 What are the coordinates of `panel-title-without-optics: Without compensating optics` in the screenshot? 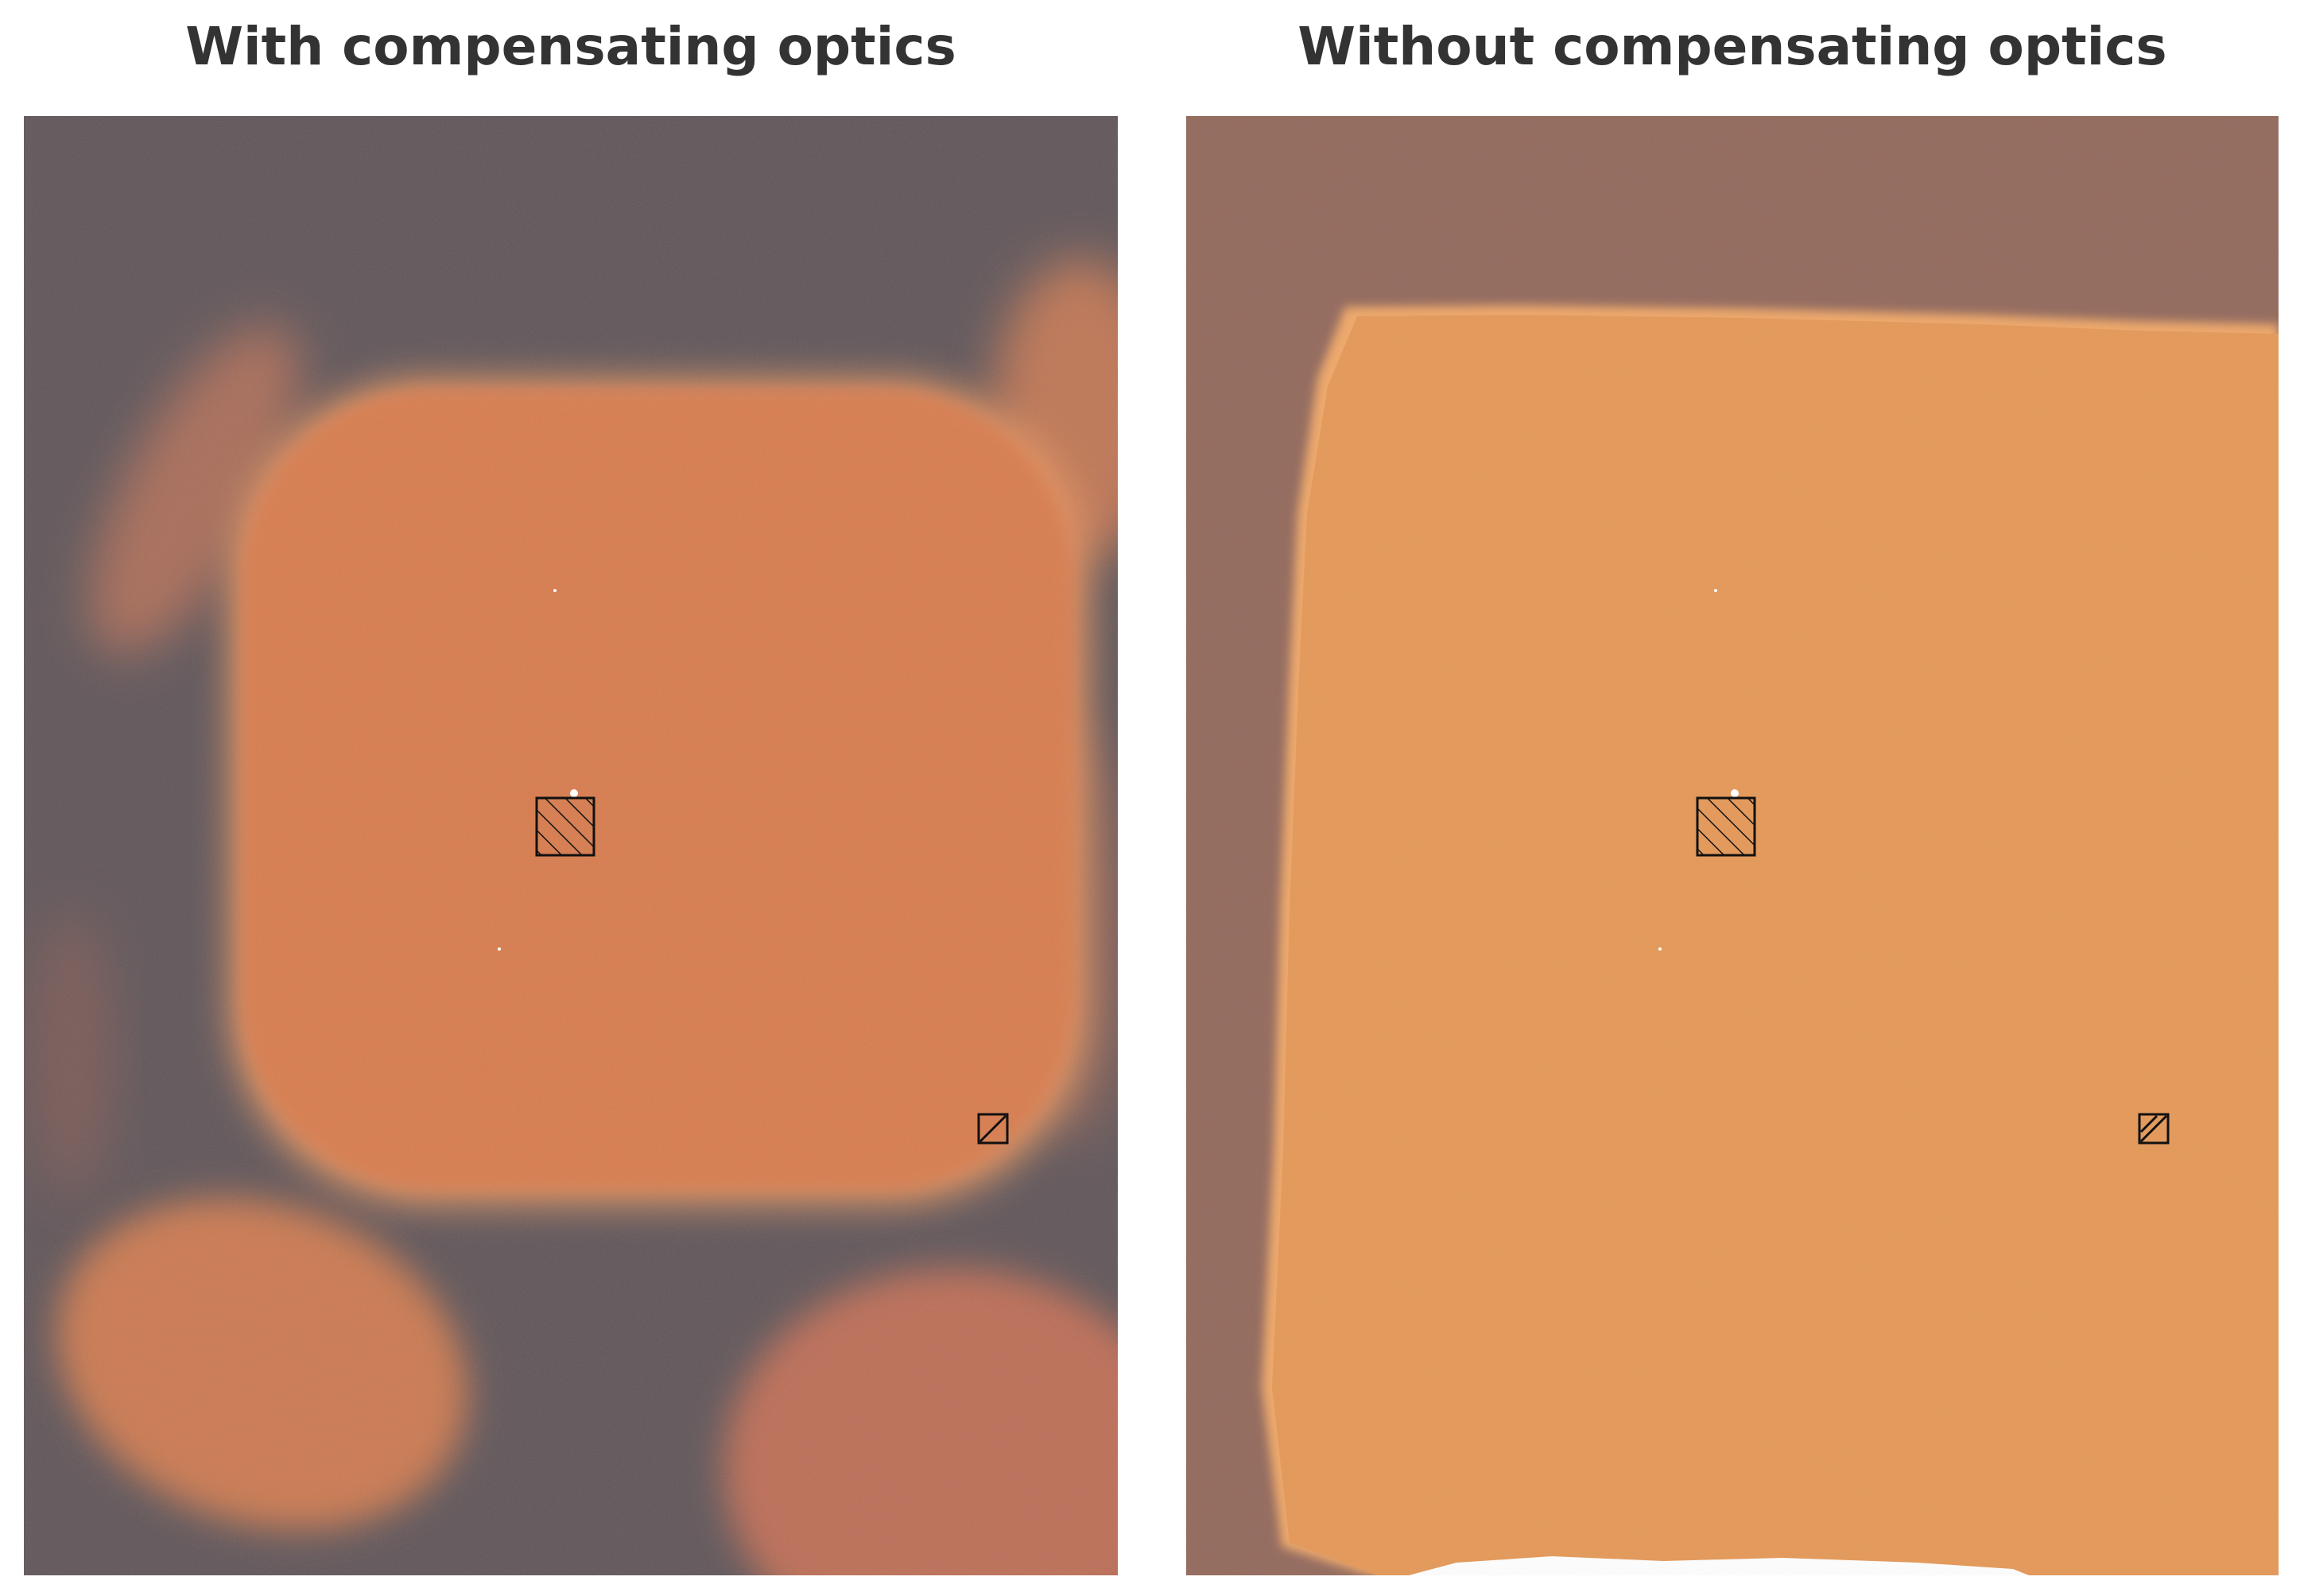 It's located at (1732, 46).